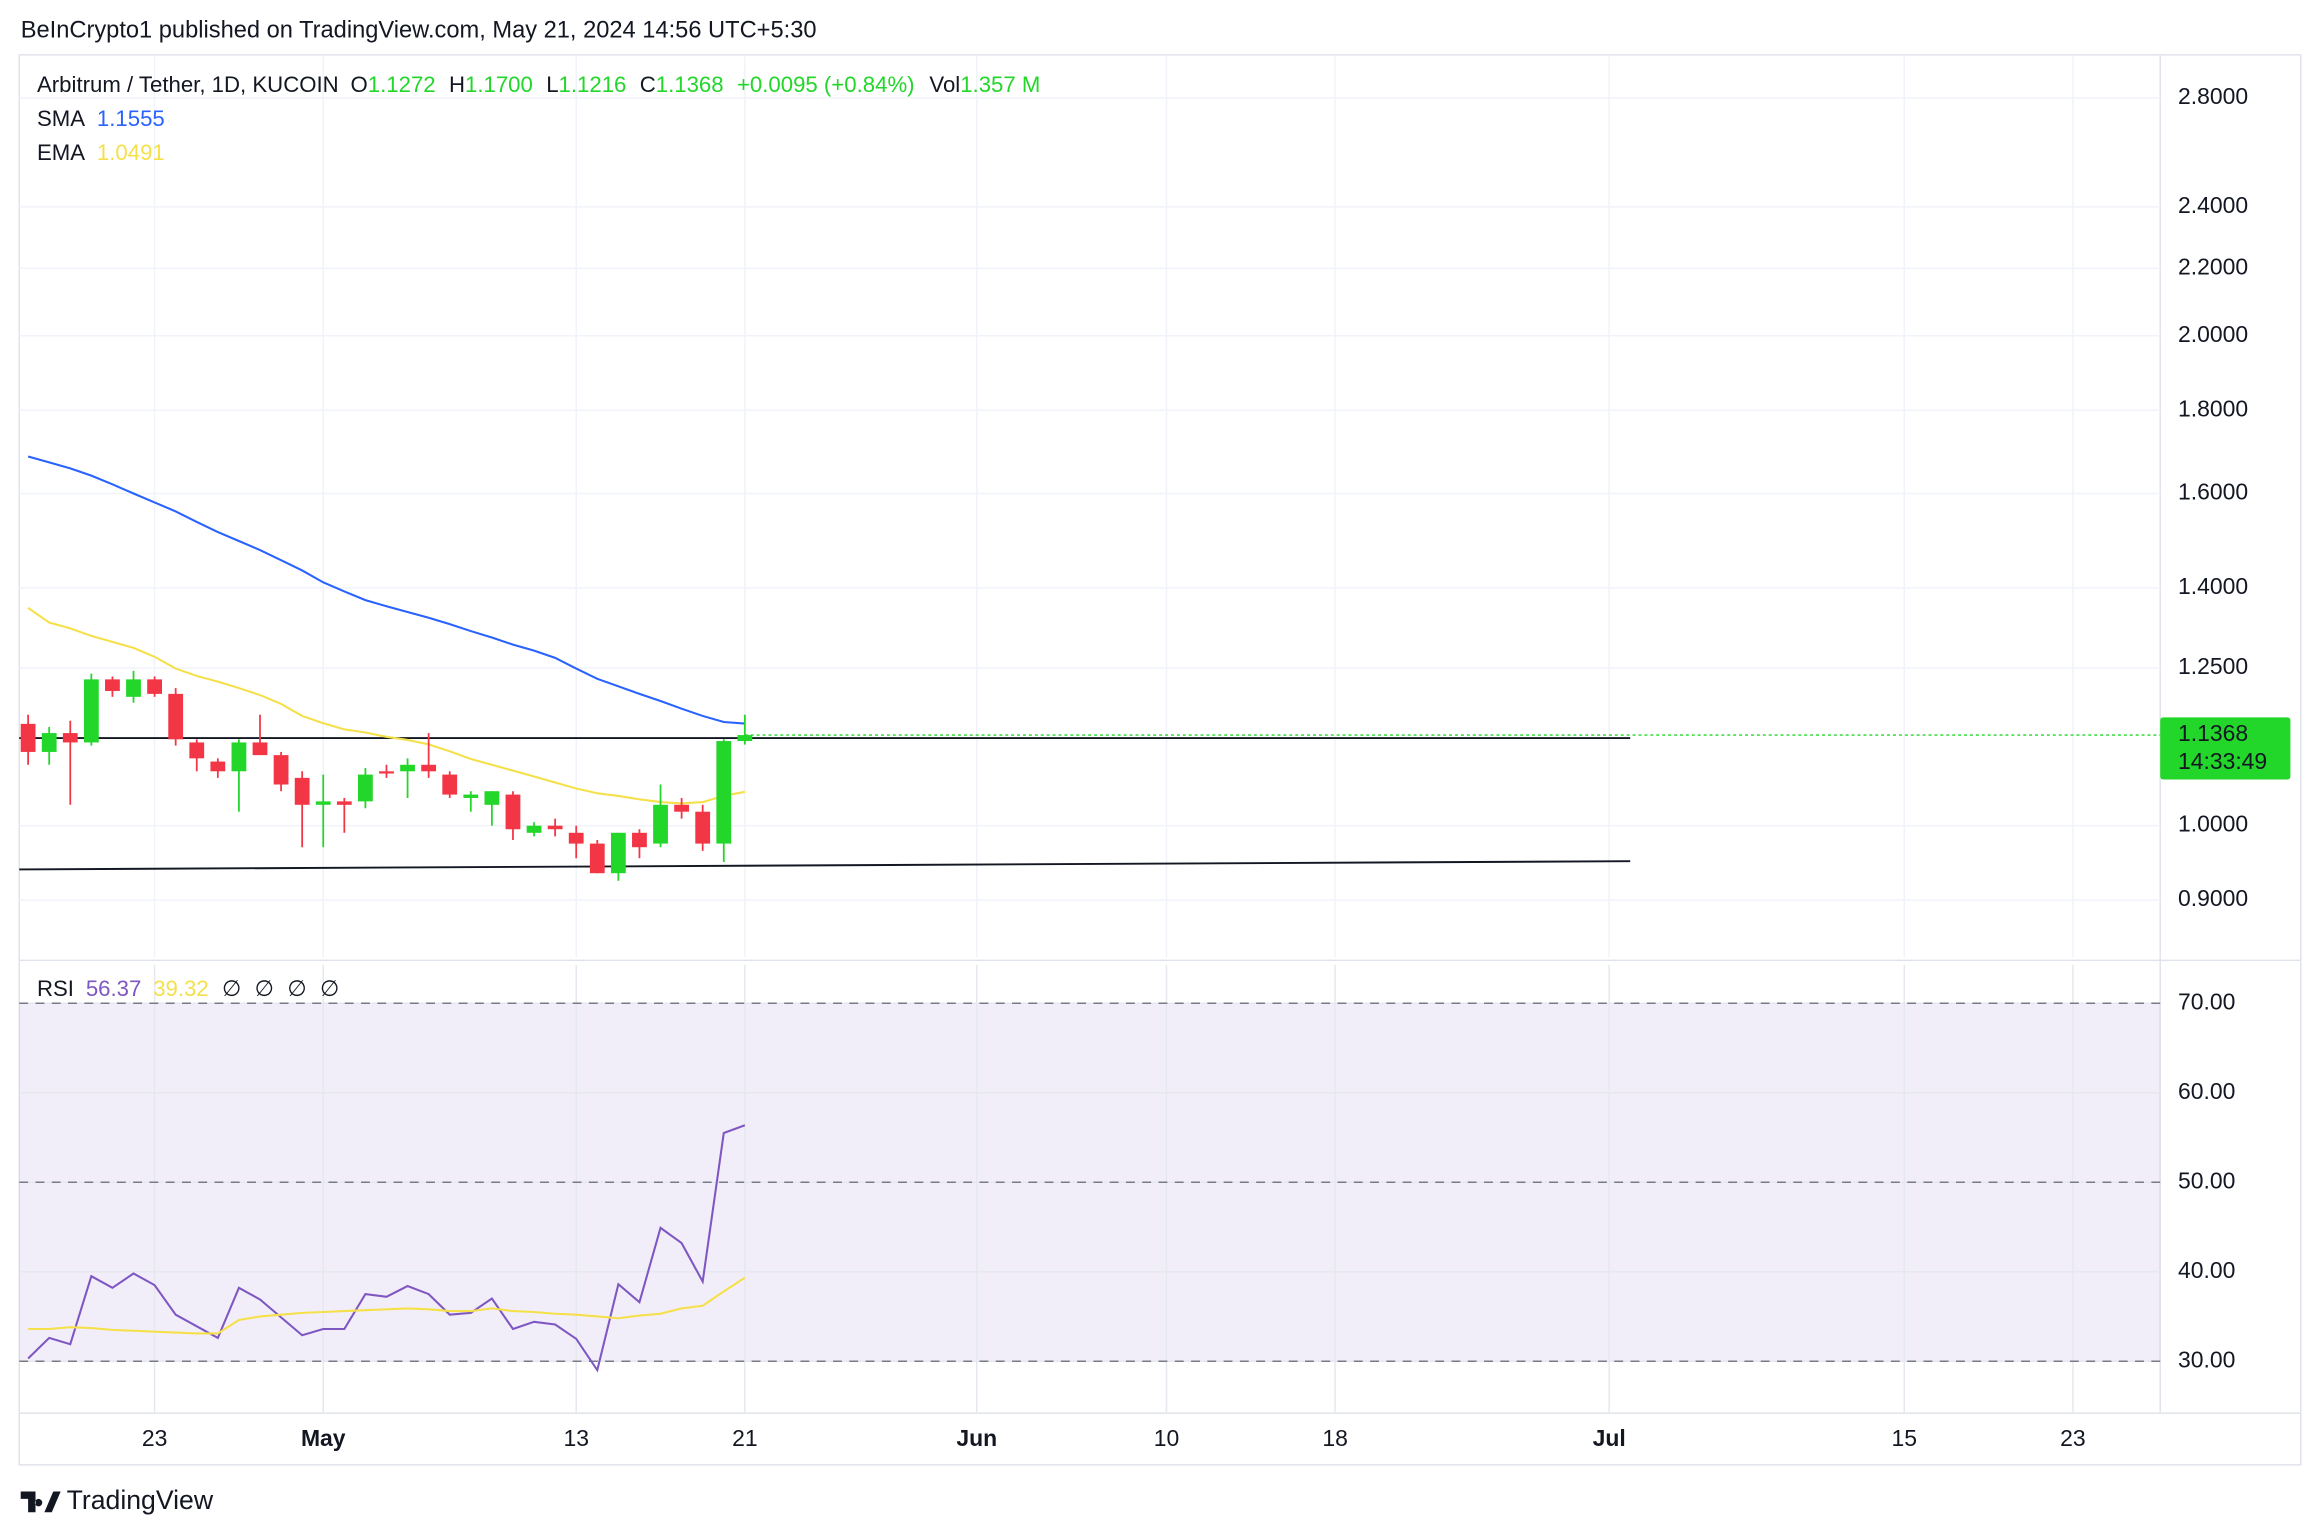 This screenshot has height=1536, width=2320. What do you see at coordinates (61, 118) in the screenshot?
I see `legend-ma-name: SMA` at bounding box center [61, 118].